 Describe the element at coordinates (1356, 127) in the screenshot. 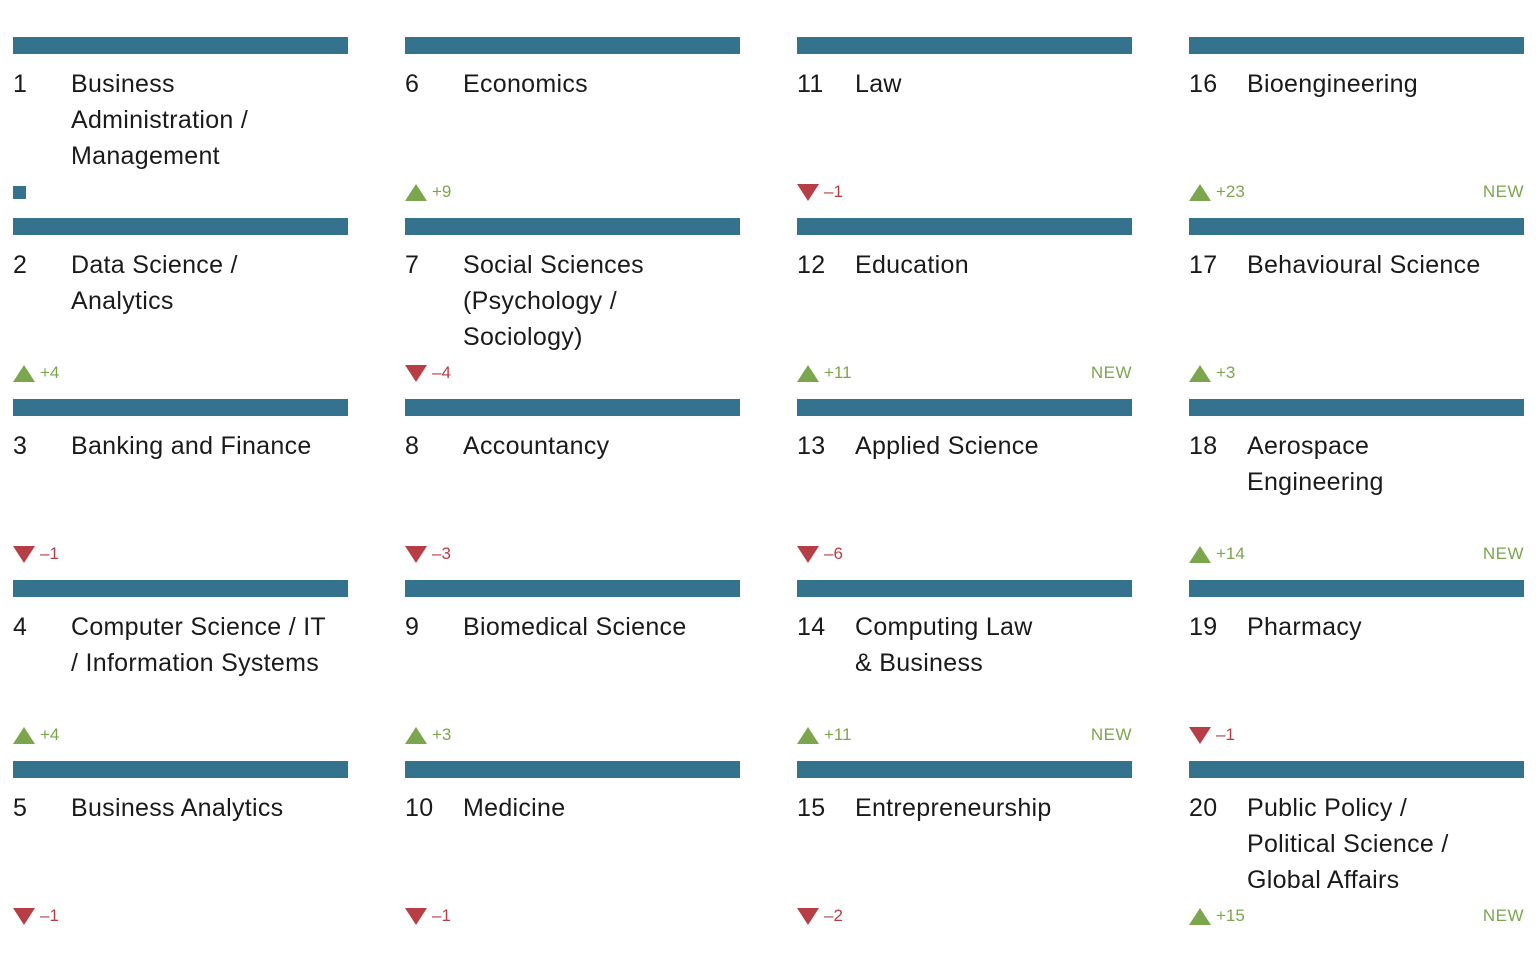

I see `ranking-item: 16 Bioengineering +23 NEW` at that location.